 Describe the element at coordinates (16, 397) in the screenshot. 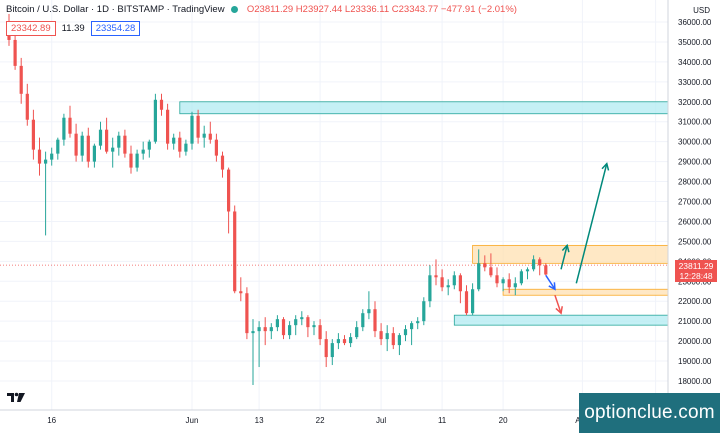

I see `tradingview-logo-icon` at that location.